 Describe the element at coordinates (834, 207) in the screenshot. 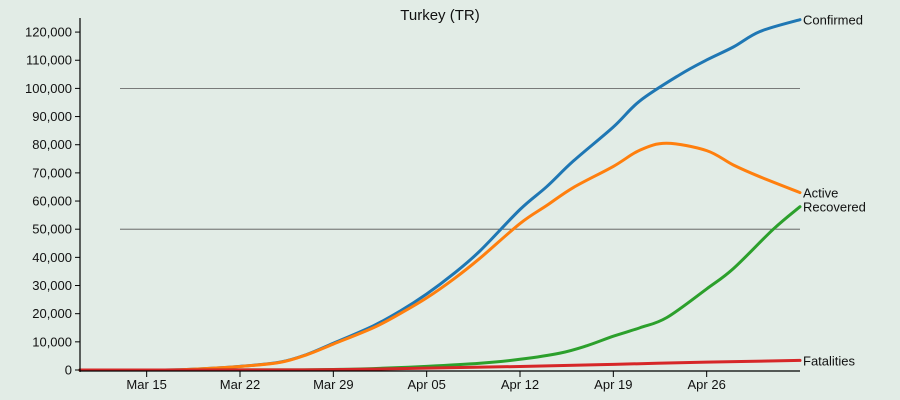

I see `series-label-recovered: Recovered` at that location.